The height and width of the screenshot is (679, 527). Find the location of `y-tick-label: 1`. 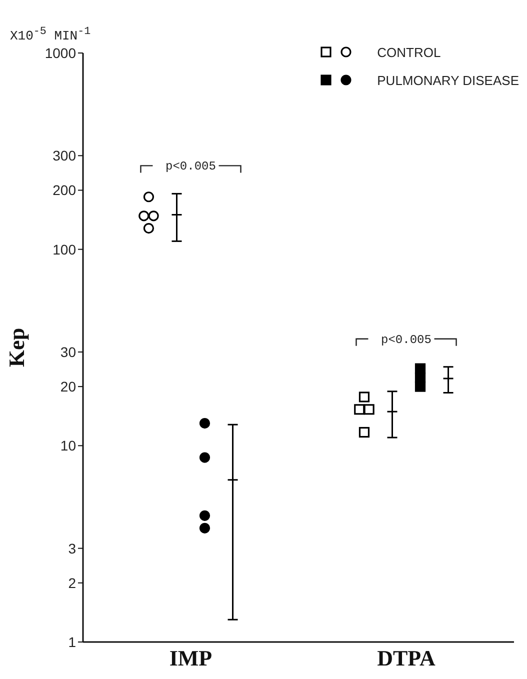

y-tick-label: 1 is located at coordinates (72, 642).